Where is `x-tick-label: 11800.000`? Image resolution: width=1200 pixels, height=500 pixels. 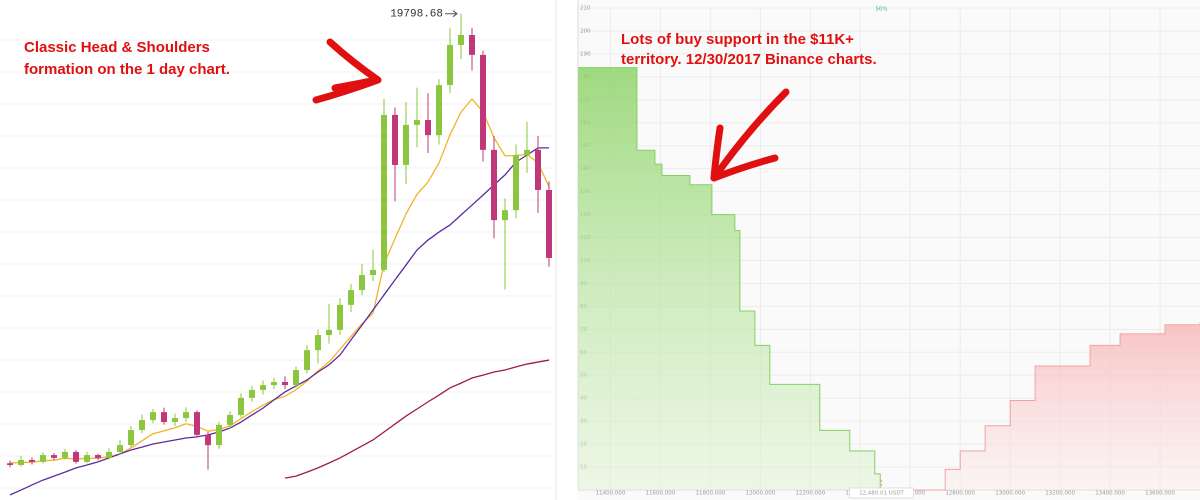
x-tick-label: 11800.000 is located at coordinates (711, 494).